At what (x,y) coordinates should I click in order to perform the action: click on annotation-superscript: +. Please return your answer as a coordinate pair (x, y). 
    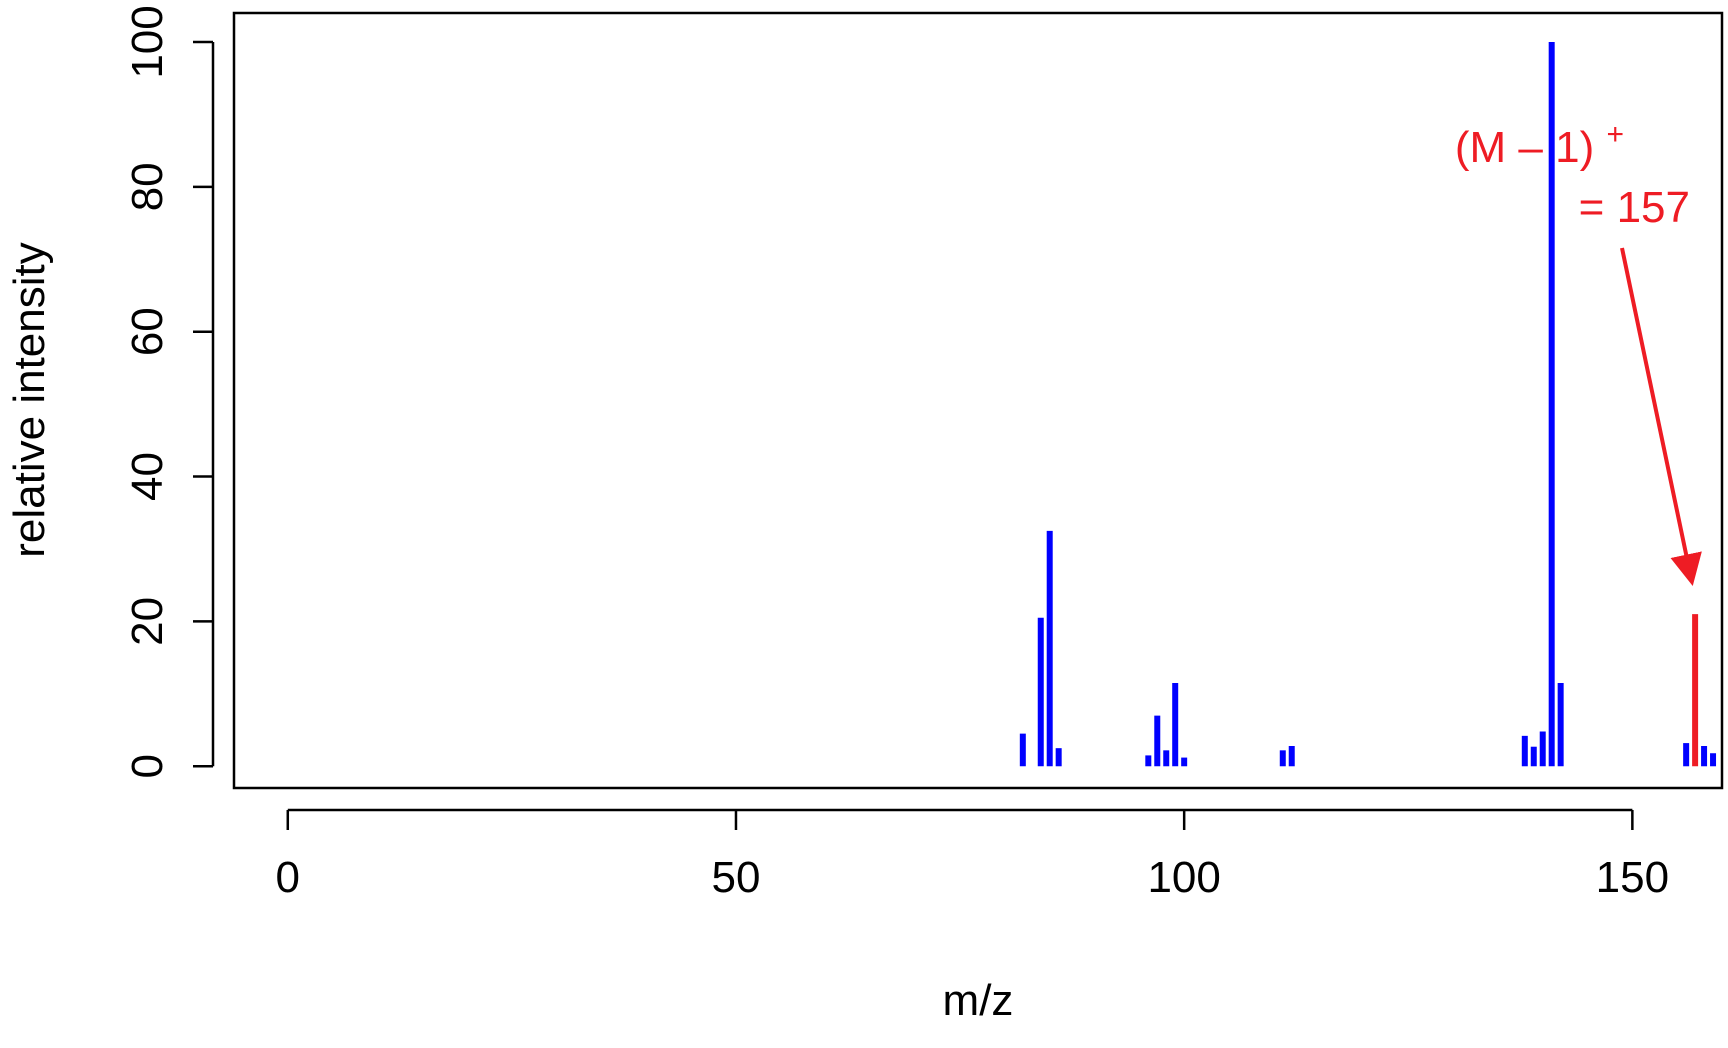
    Looking at the image, I should click on (1615, 134).